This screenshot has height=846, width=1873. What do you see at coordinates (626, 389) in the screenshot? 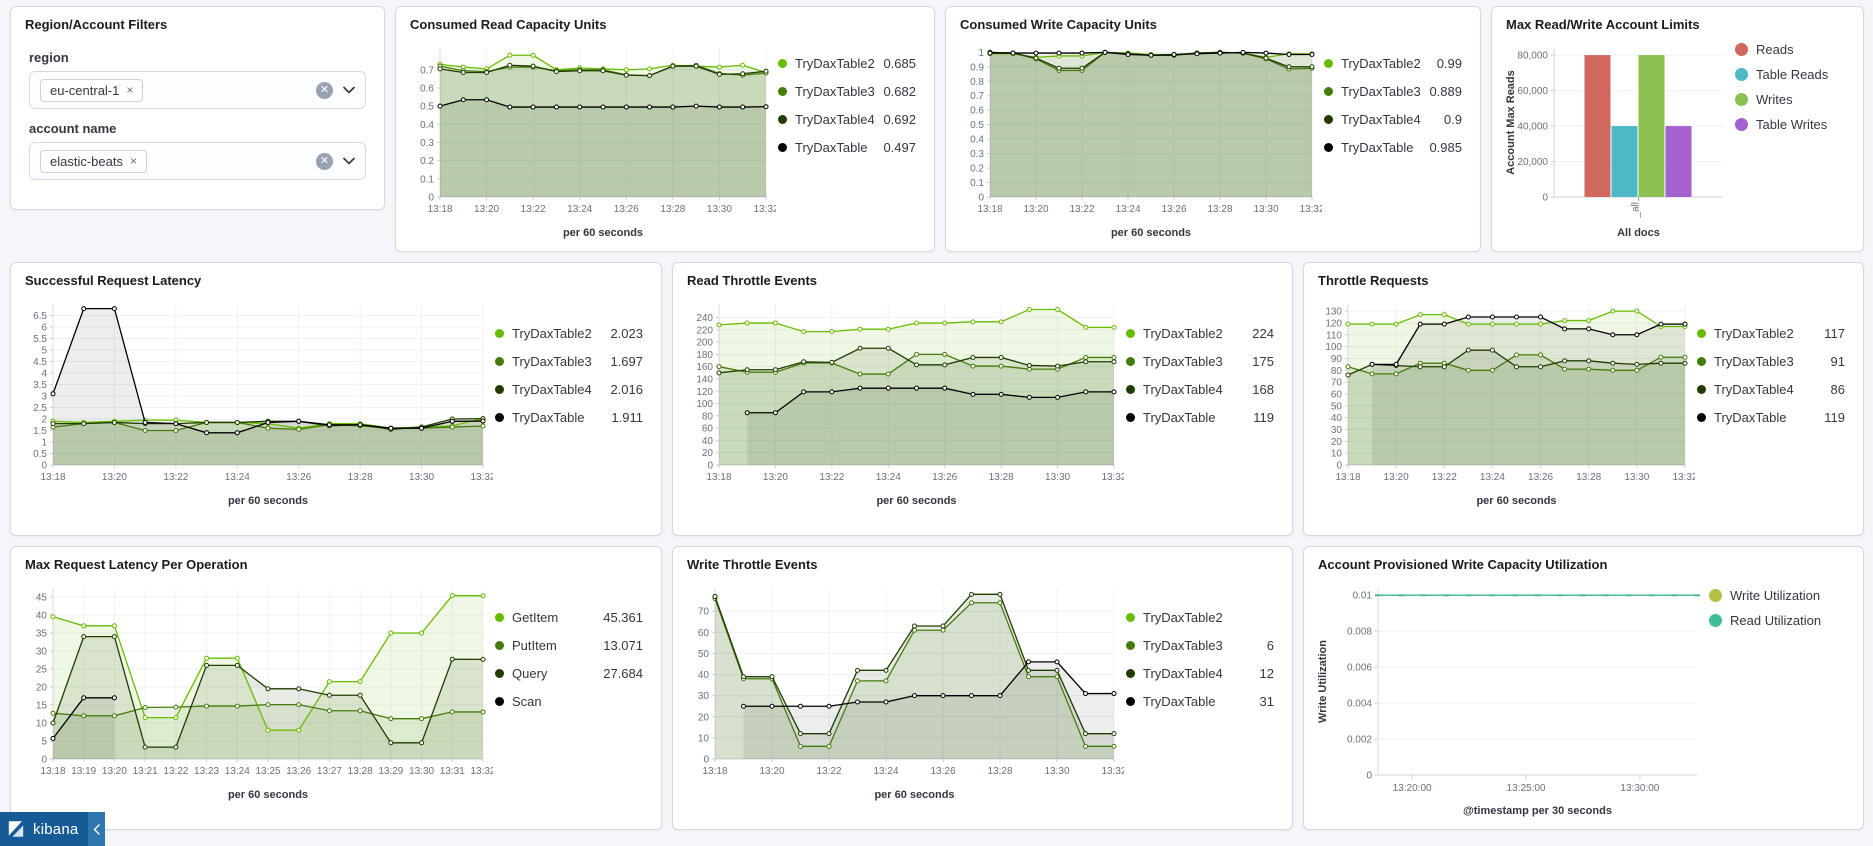
I see `legend-value: 2.016` at bounding box center [626, 389].